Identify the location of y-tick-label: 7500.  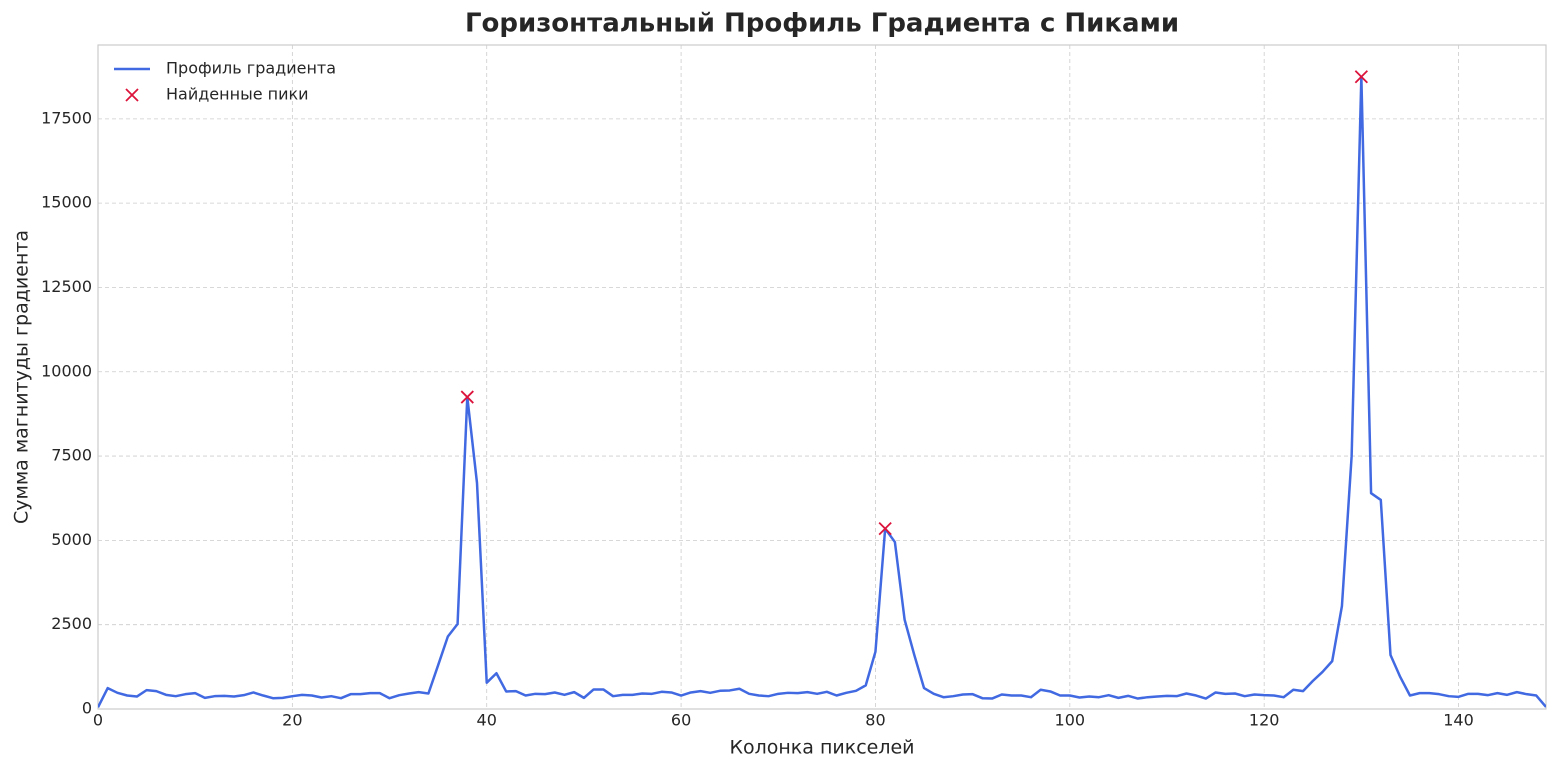
(71, 455).